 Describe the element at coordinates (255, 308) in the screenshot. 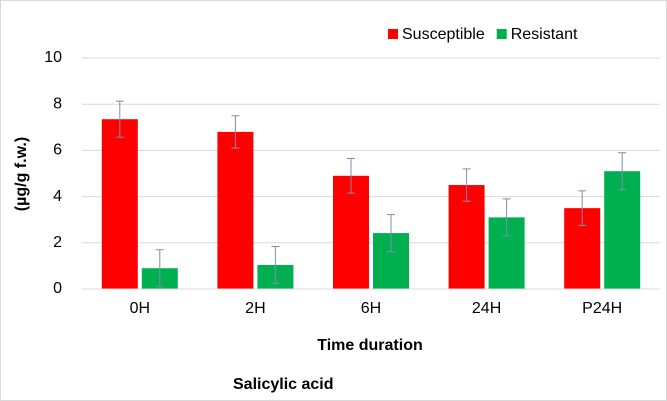

I see `x-tick-label: 2H` at that location.